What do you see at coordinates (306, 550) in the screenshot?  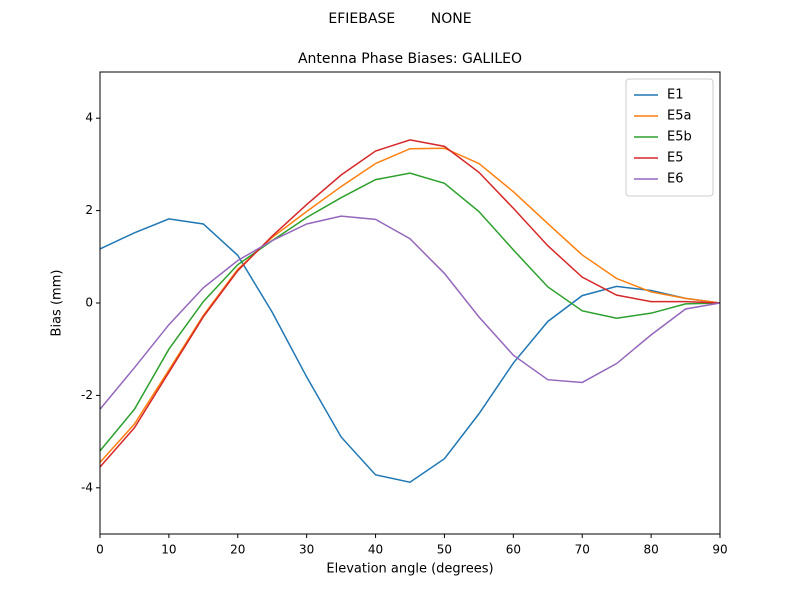 I see `x-tick-label: 30` at bounding box center [306, 550].